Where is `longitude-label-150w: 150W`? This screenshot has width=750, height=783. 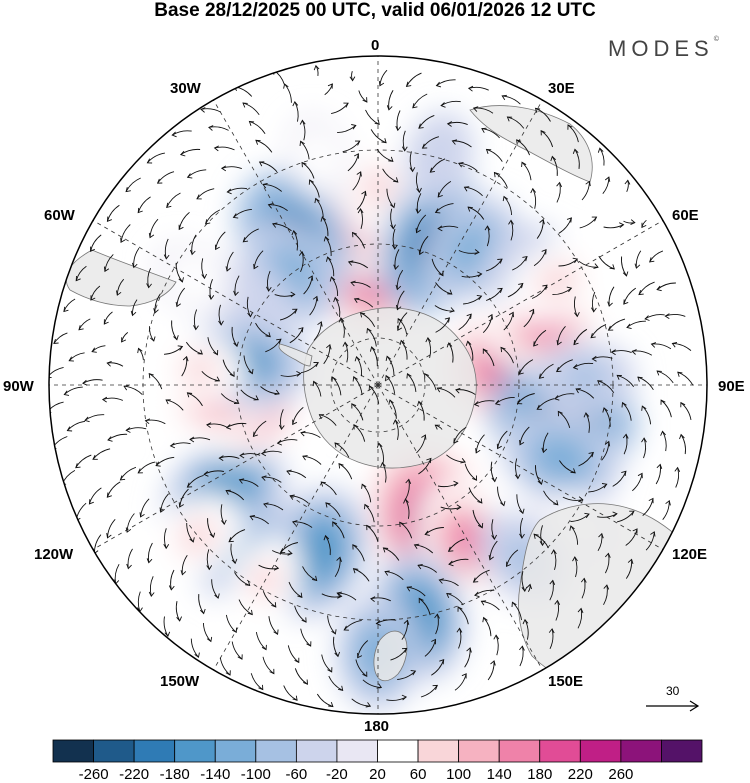 longitude-label-150w: 150W is located at coordinates (180, 681).